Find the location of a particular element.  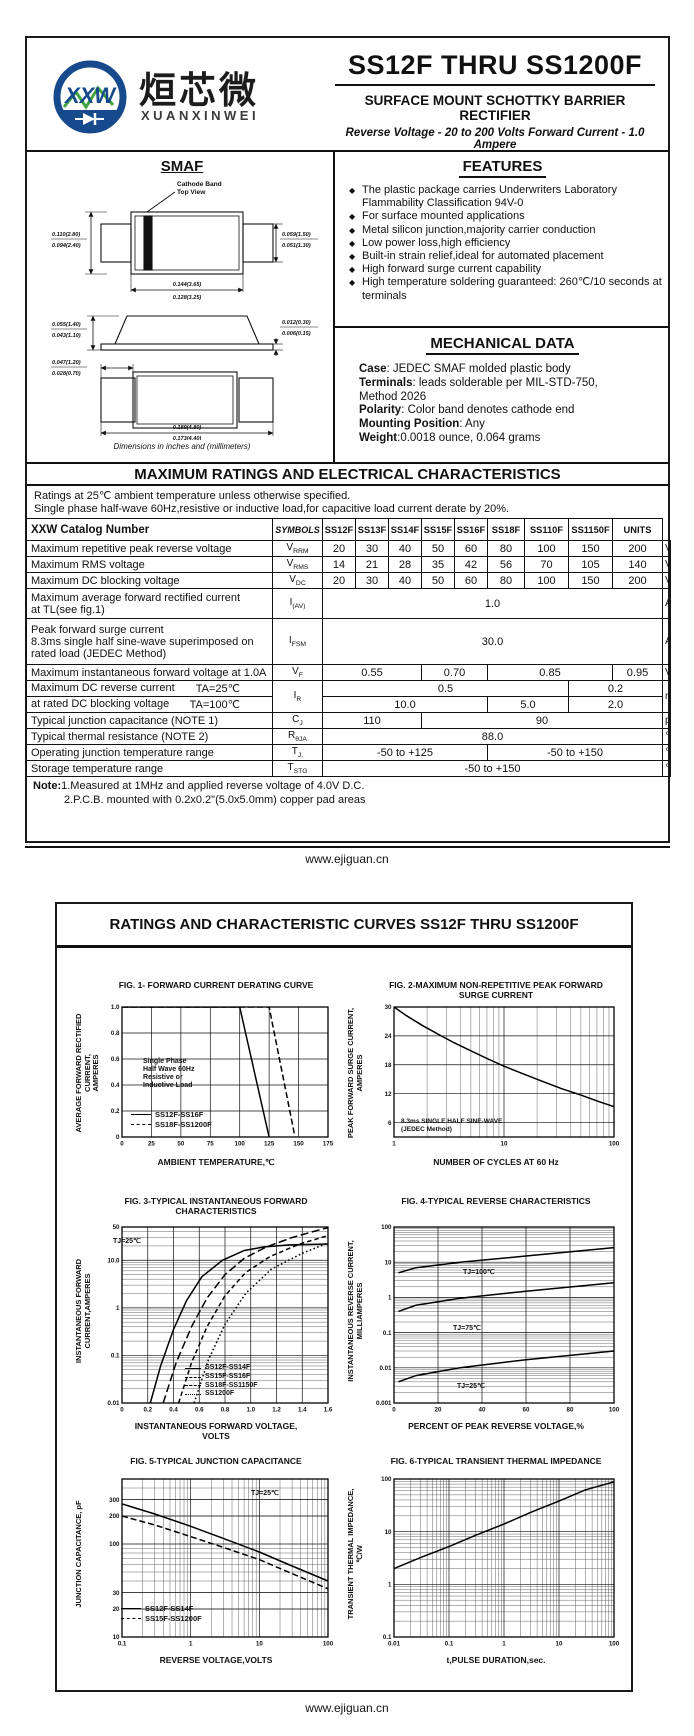

features-mechanical-divider is located at coordinates (501, 327).